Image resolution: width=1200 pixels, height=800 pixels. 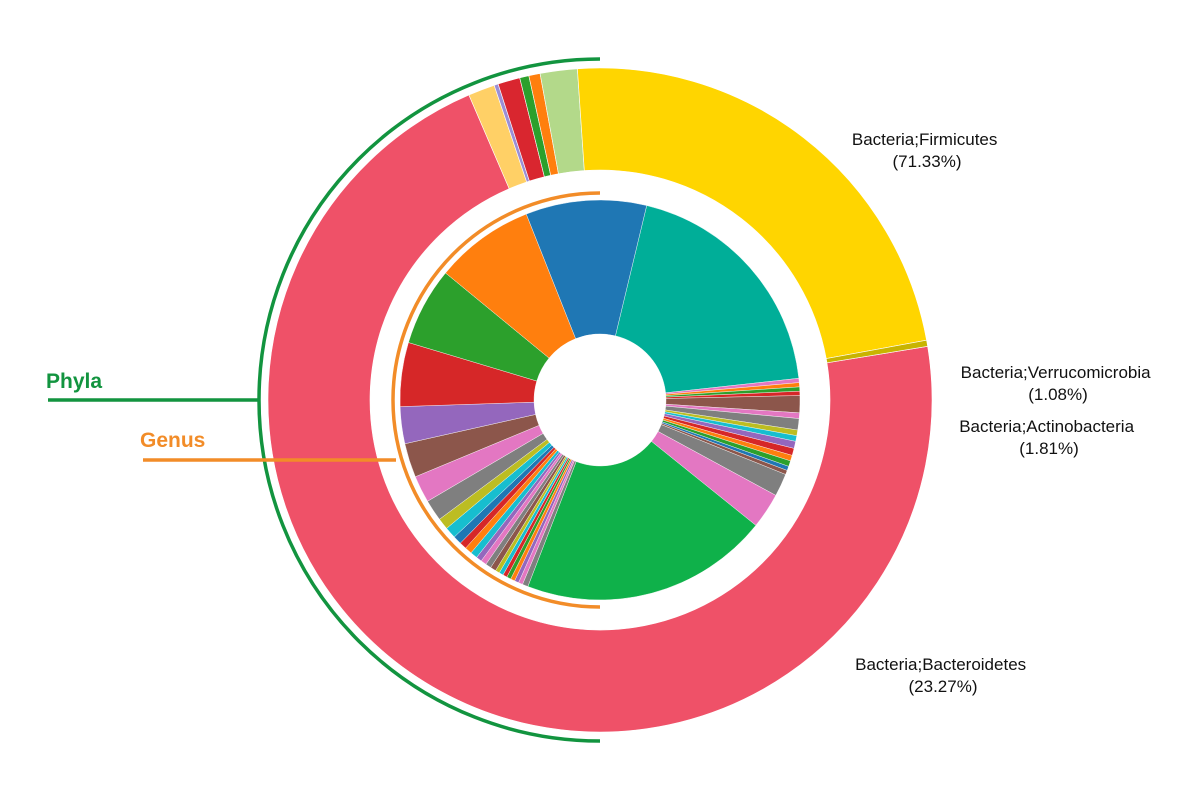 What do you see at coordinates (496, 400) in the screenshot?
I see `genus-bracket-arc` at bounding box center [496, 400].